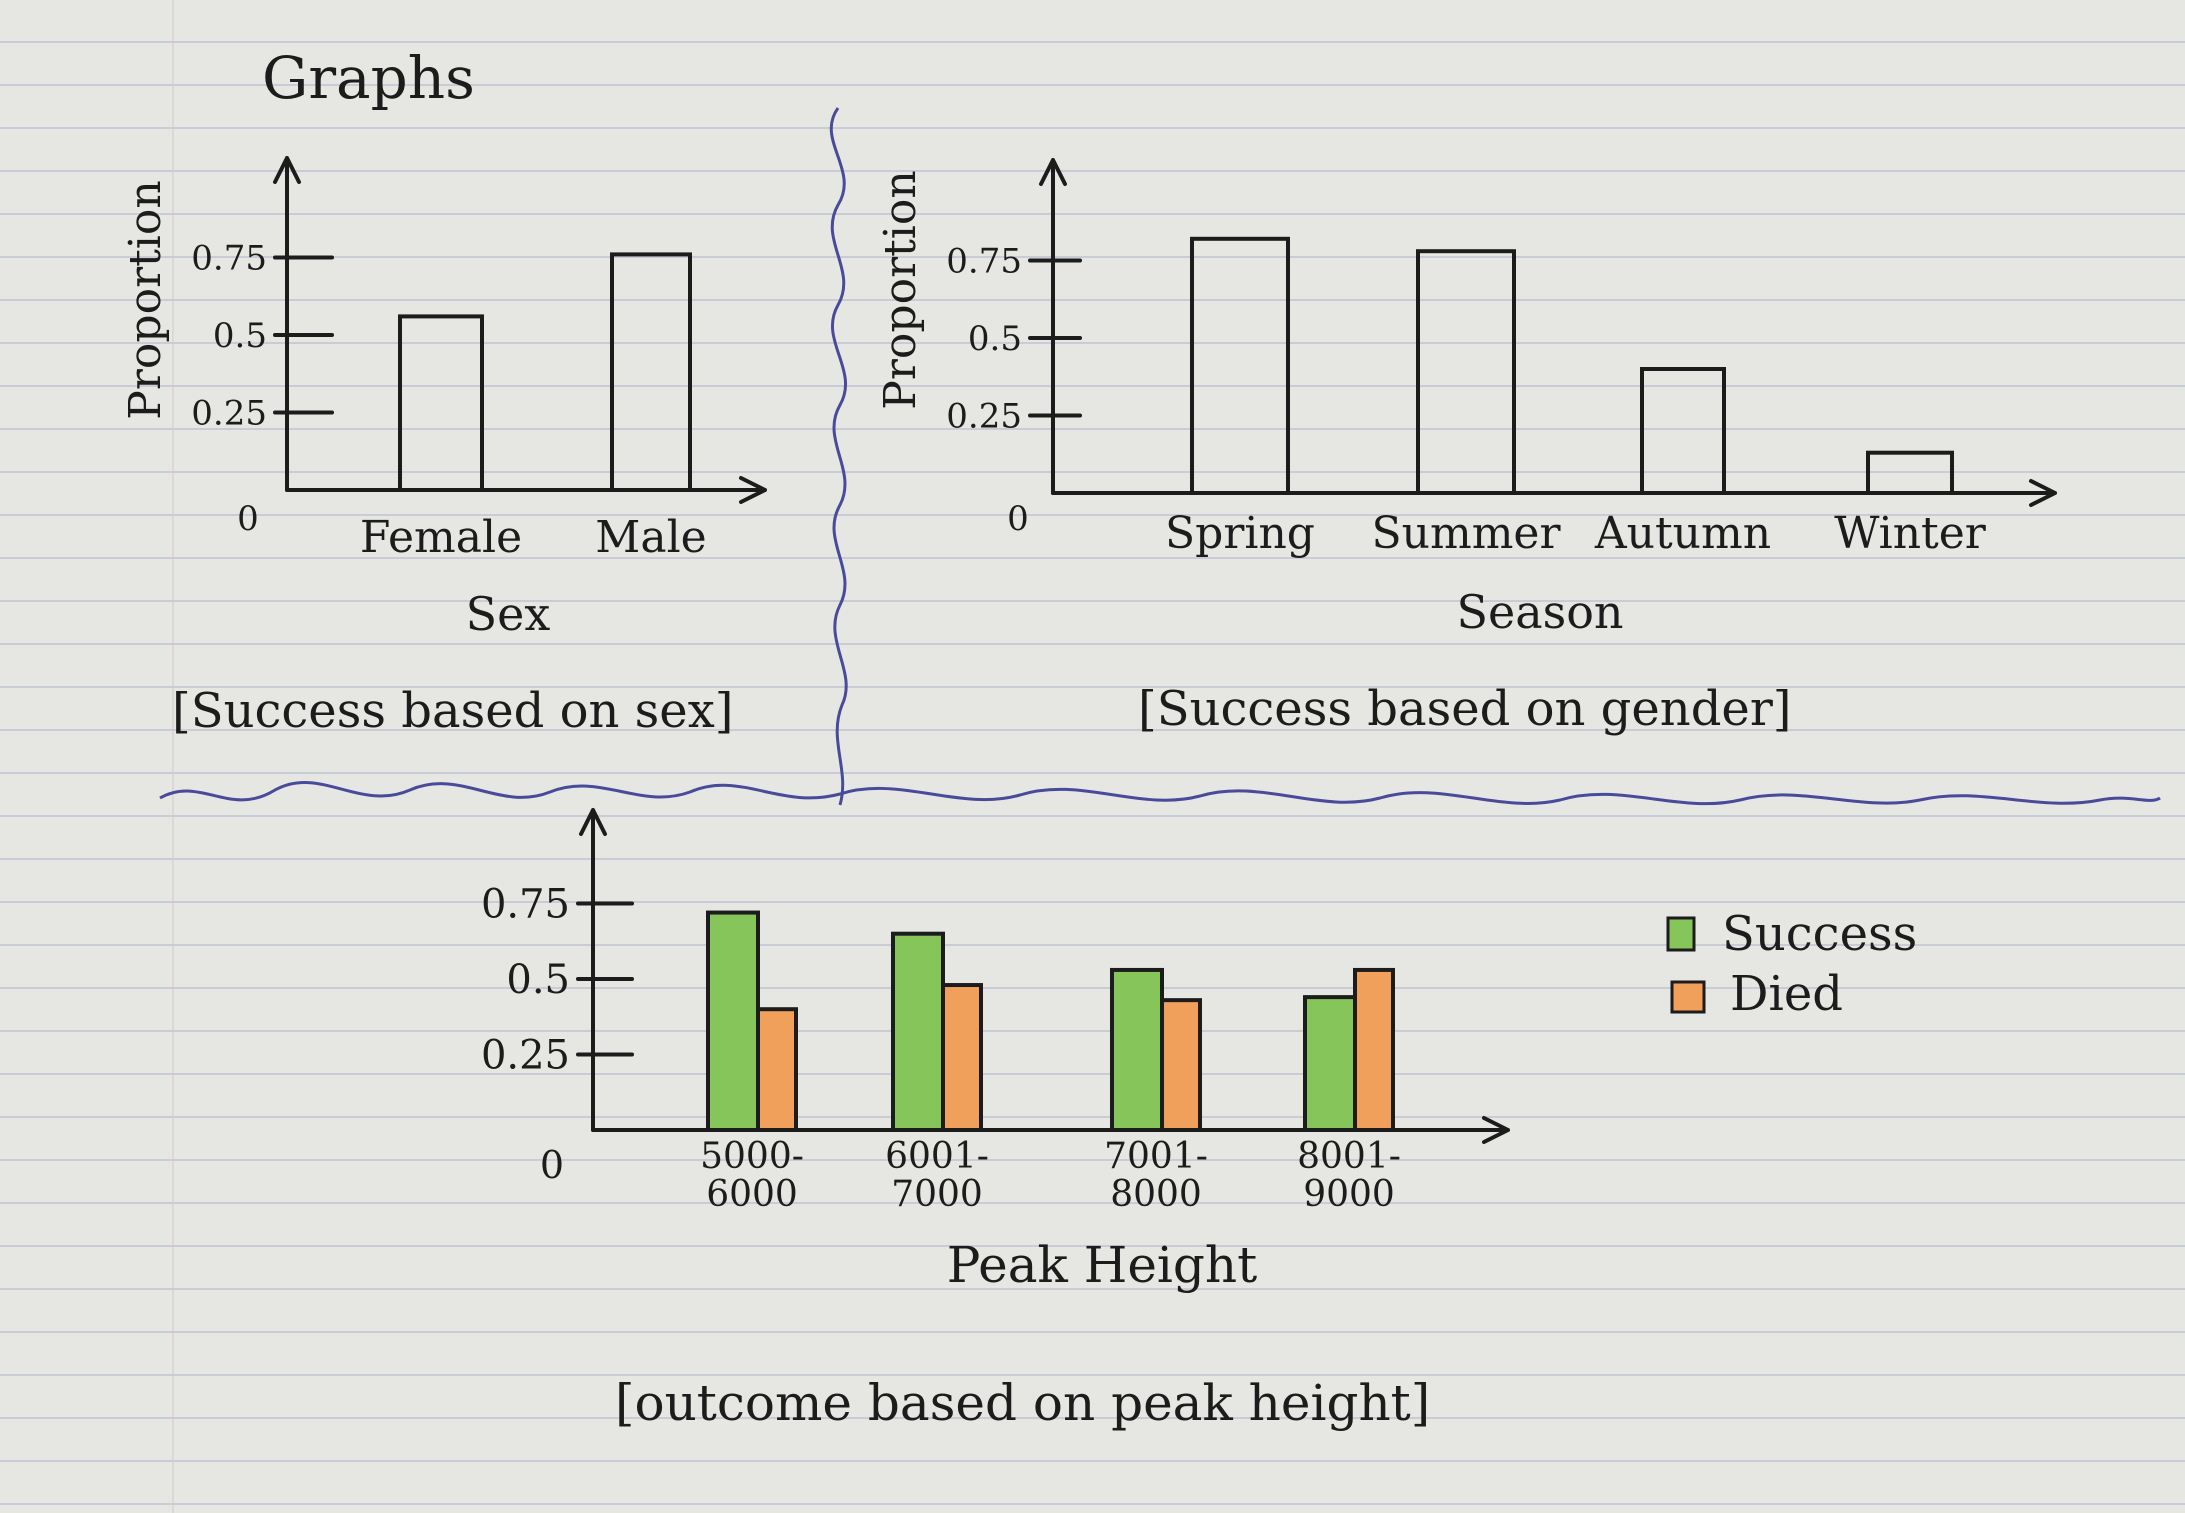 The image size is (2185, 1513). Describe the element at coordinates (453, 711) in the screenshot. I see `chart1-caption: [Success based on sex]` at that location.